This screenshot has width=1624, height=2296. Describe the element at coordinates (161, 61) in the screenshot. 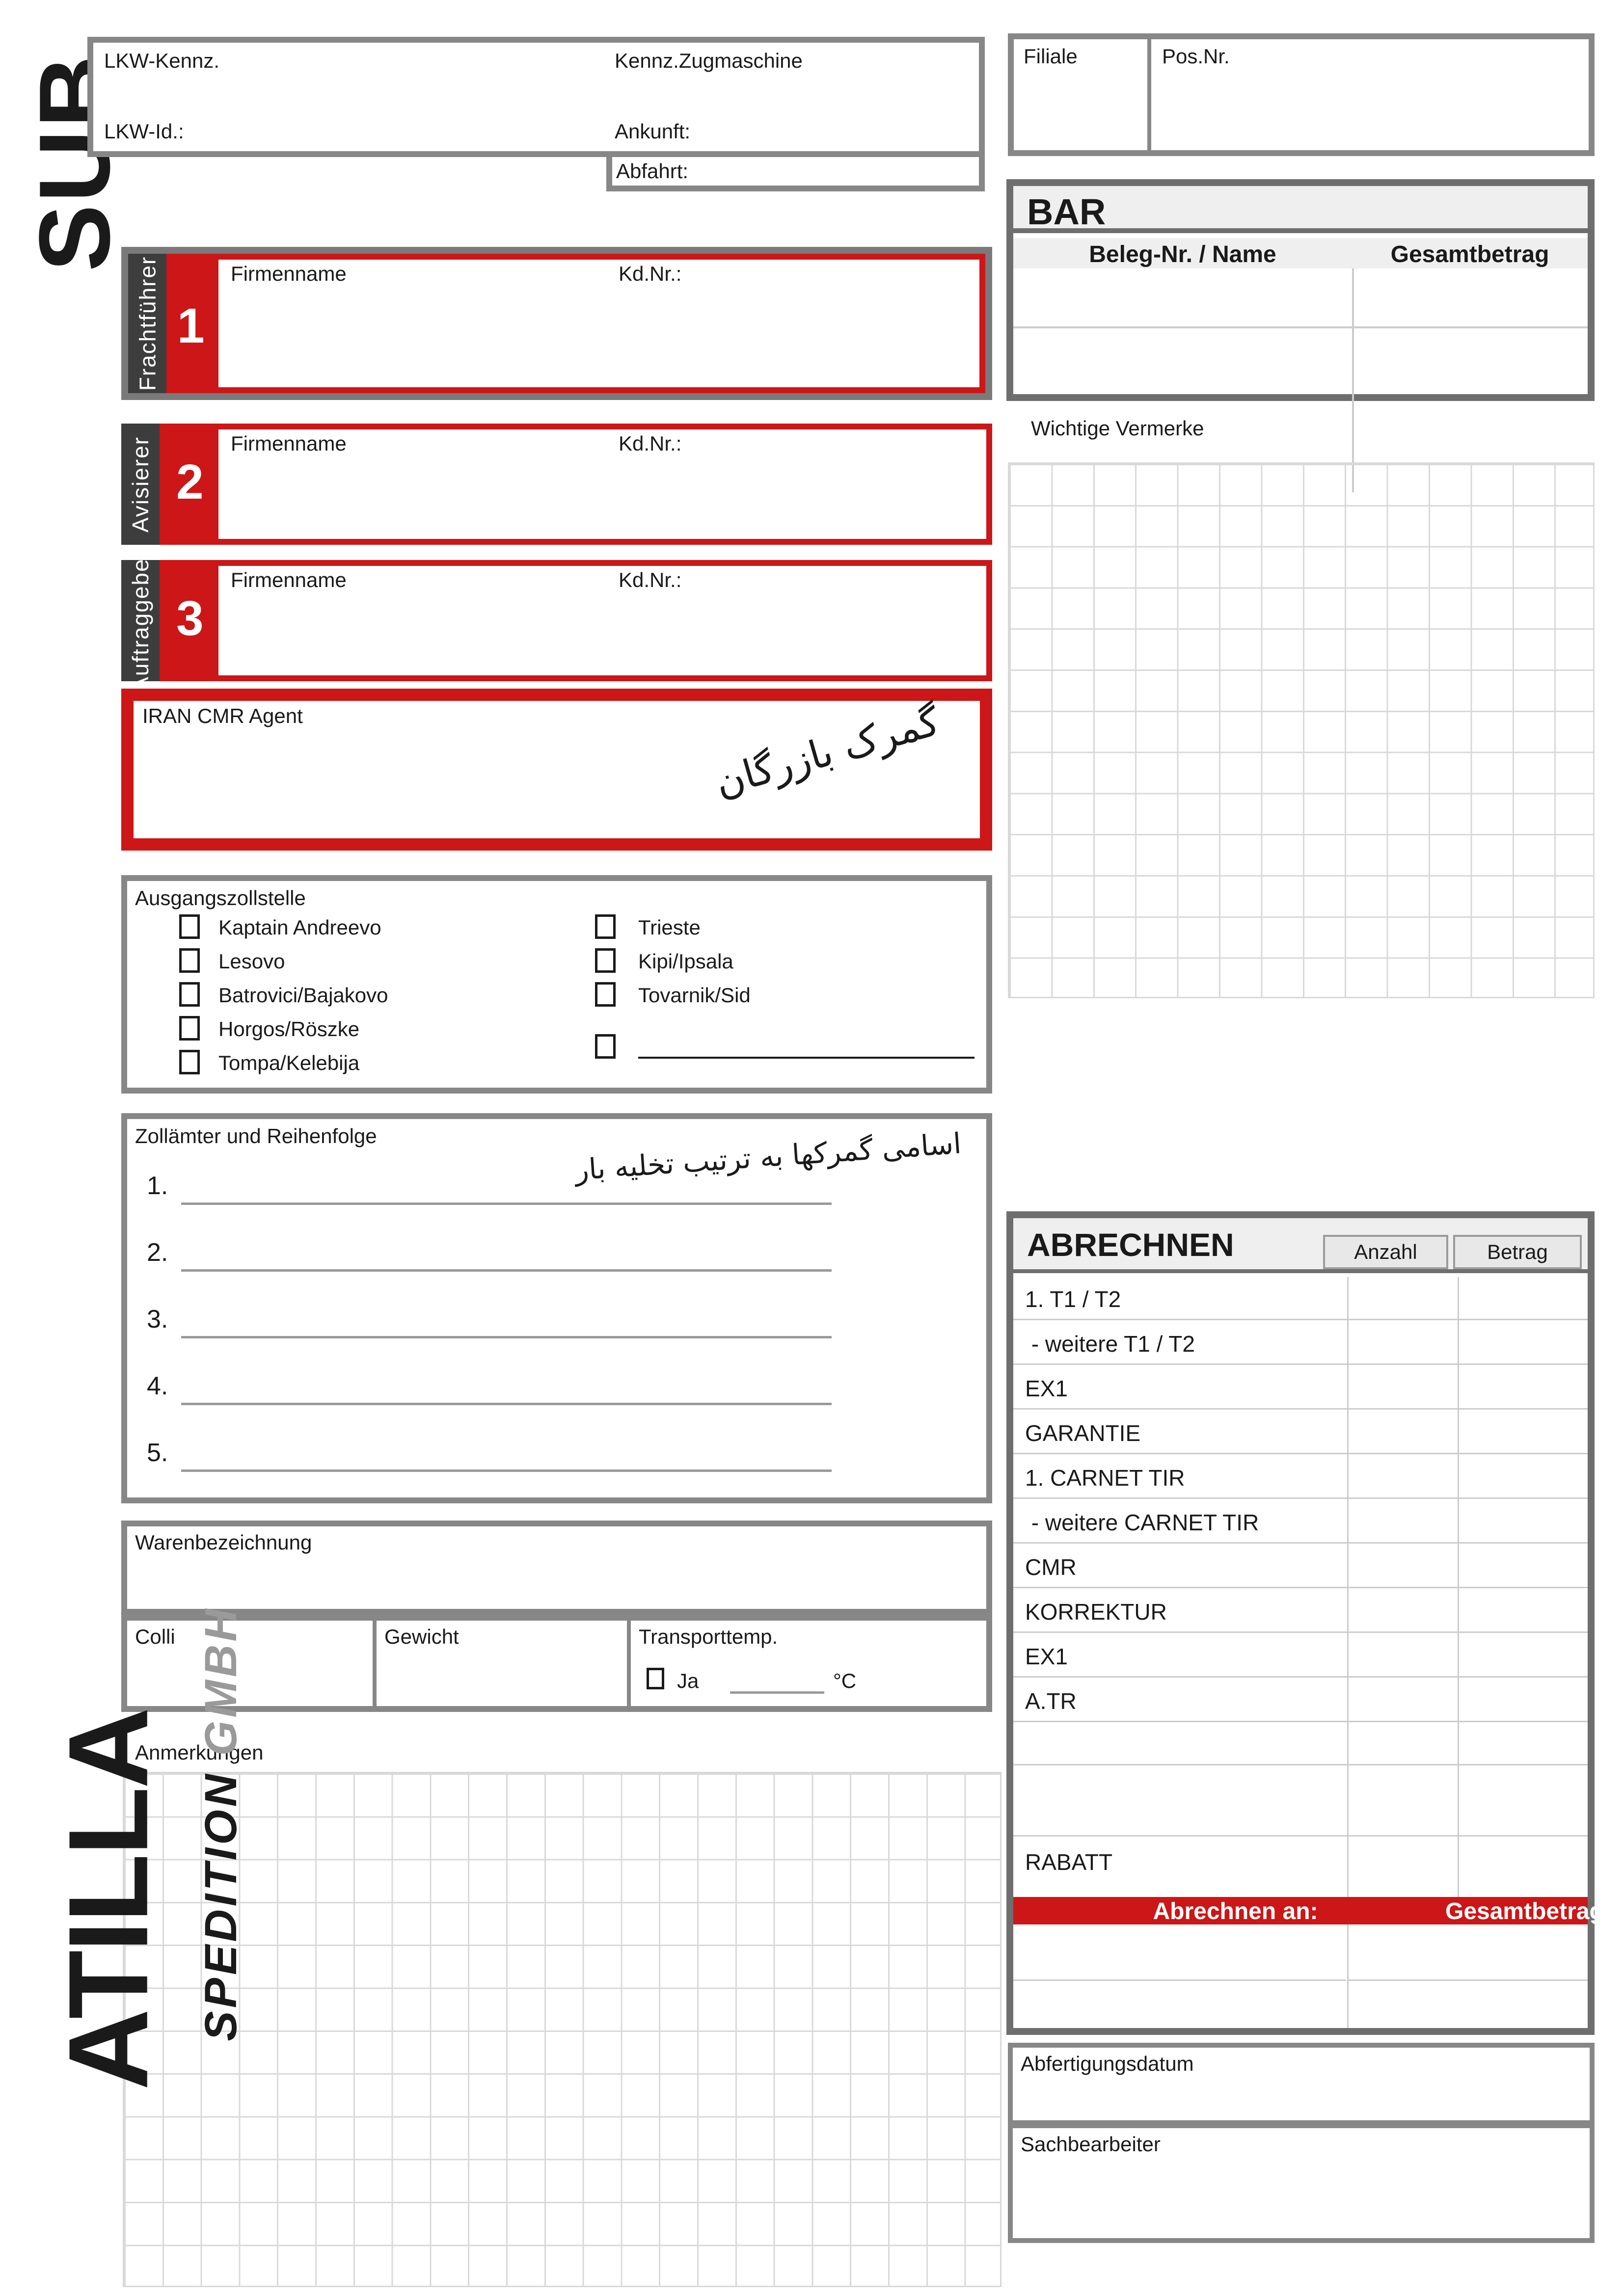

I see `lkw-kennz-label: LKW-Kennz.` at that location.